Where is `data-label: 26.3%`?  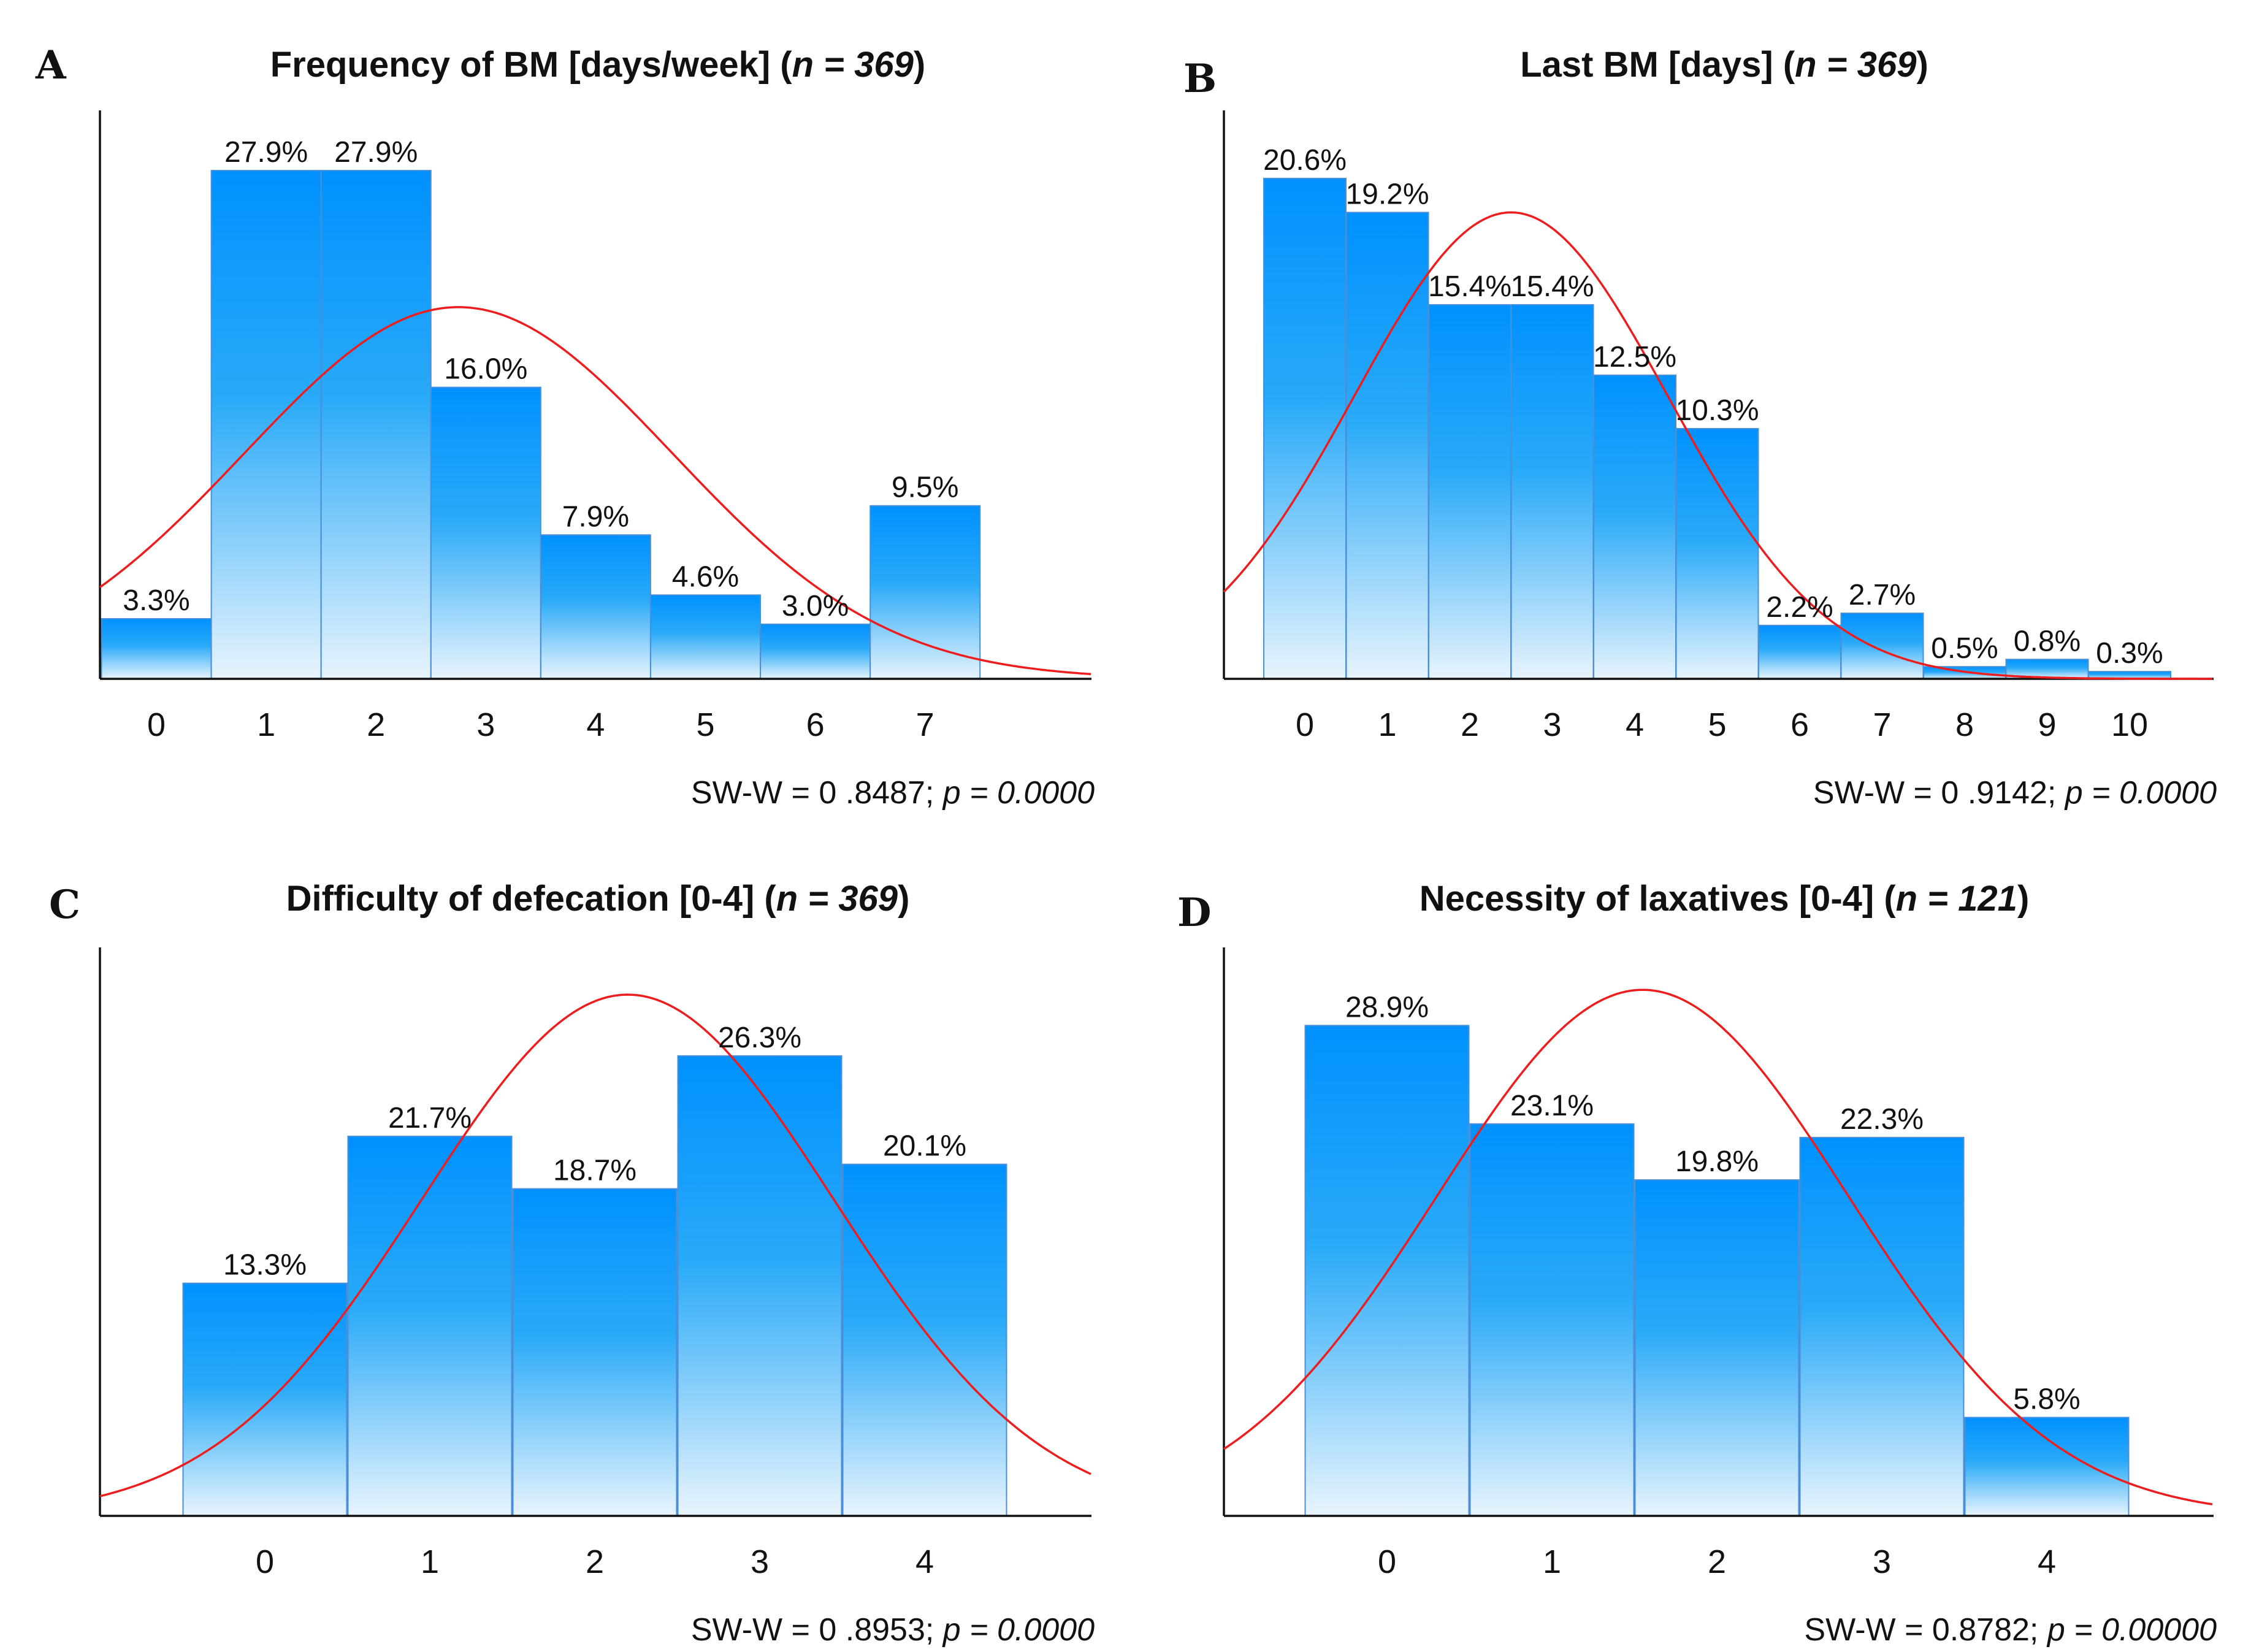
data-label: 26.3% is located at coordinates (759, 1038).